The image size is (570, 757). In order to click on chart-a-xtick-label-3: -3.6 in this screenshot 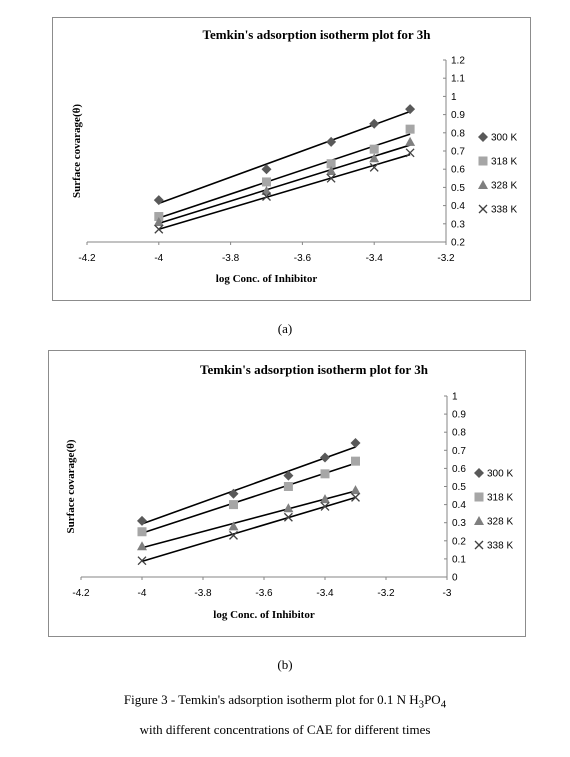, I will do `click(303, 258)`.